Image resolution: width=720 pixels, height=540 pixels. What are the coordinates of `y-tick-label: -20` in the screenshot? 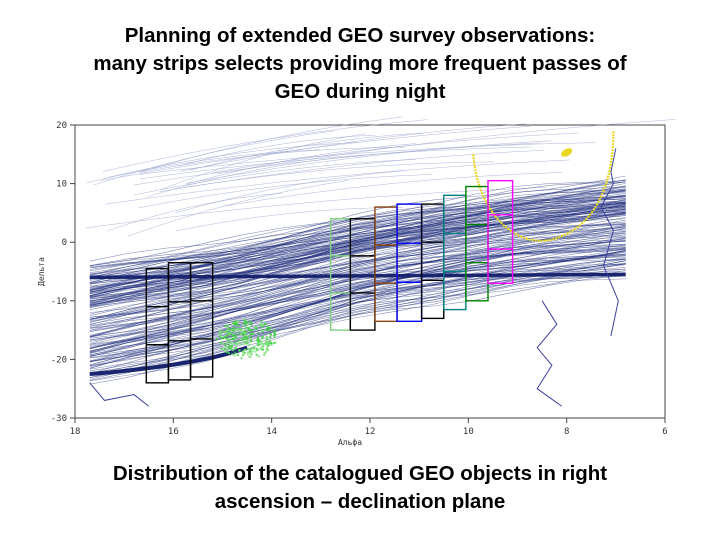 It's located at (59, 360).